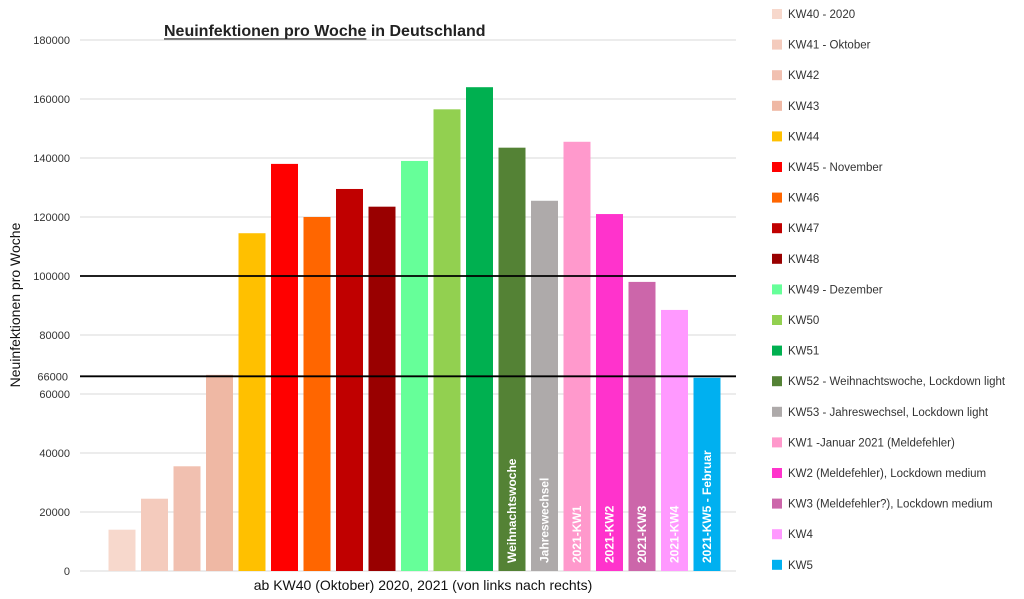 This screenshot has height=599, width=1024. Describe the element at coordinates (821, 15) in the screenshot. I see `legend-item: KW40 - 2020` at that location.